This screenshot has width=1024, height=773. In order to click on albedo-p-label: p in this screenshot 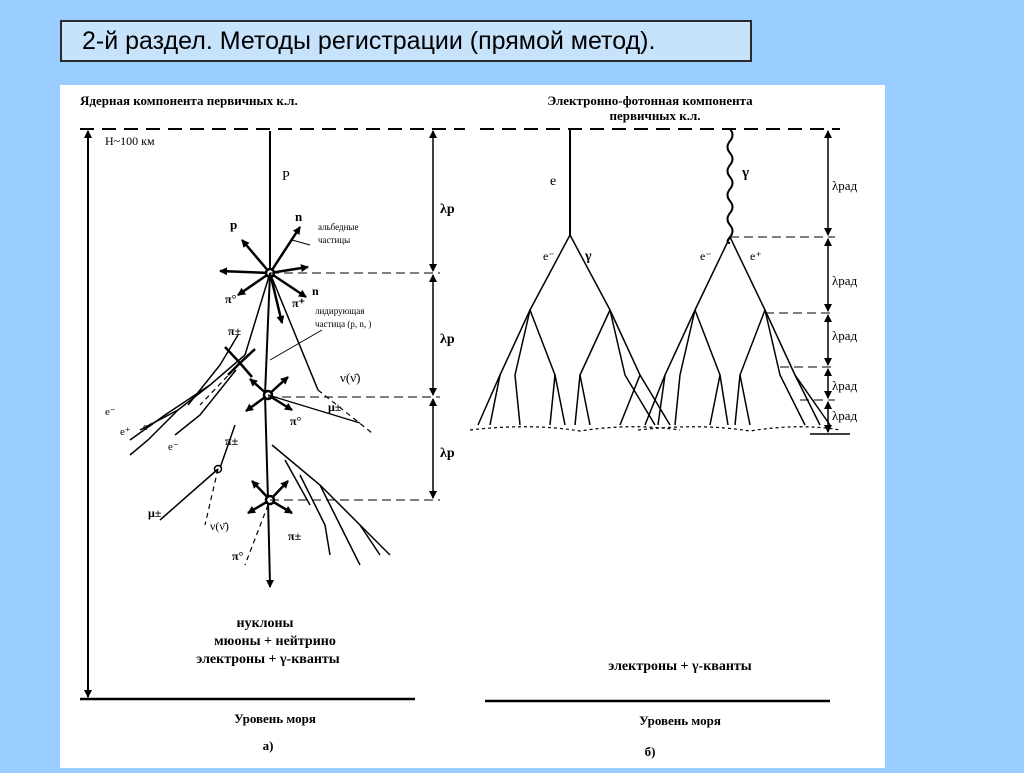, I will do `click(233, 224)`.